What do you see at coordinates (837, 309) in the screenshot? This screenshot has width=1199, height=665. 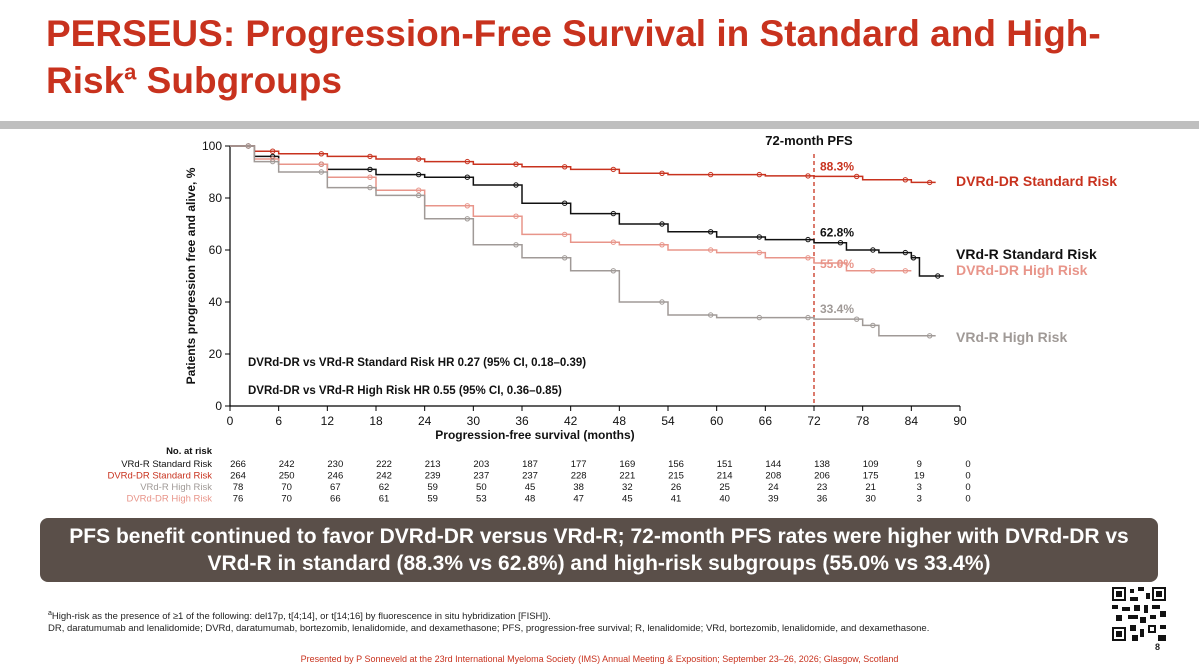 I see `pfs-rate-label: 33.4%` at bounding box center [837, 309].